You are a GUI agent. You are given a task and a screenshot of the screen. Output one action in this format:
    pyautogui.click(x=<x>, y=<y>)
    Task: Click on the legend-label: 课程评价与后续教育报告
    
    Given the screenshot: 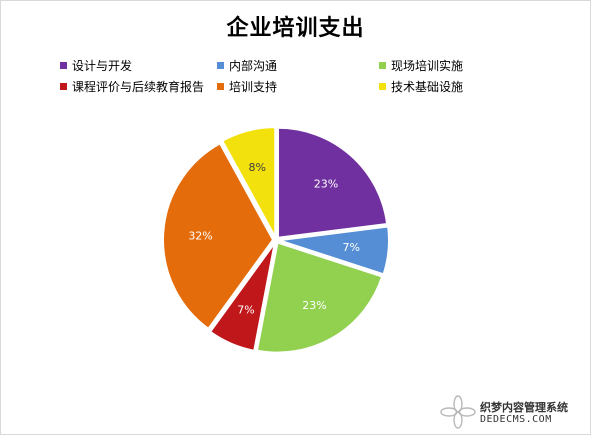 What is the action you would take?
    pyautogui.click(x=138, y=87)
    